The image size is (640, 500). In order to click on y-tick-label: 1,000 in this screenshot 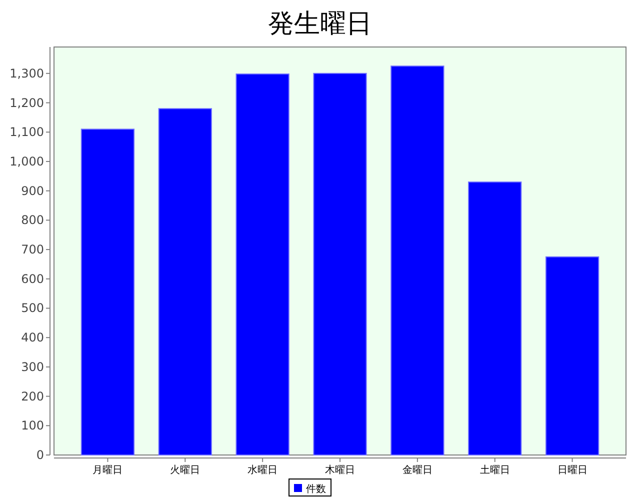, I will do `click(27, 161)`.